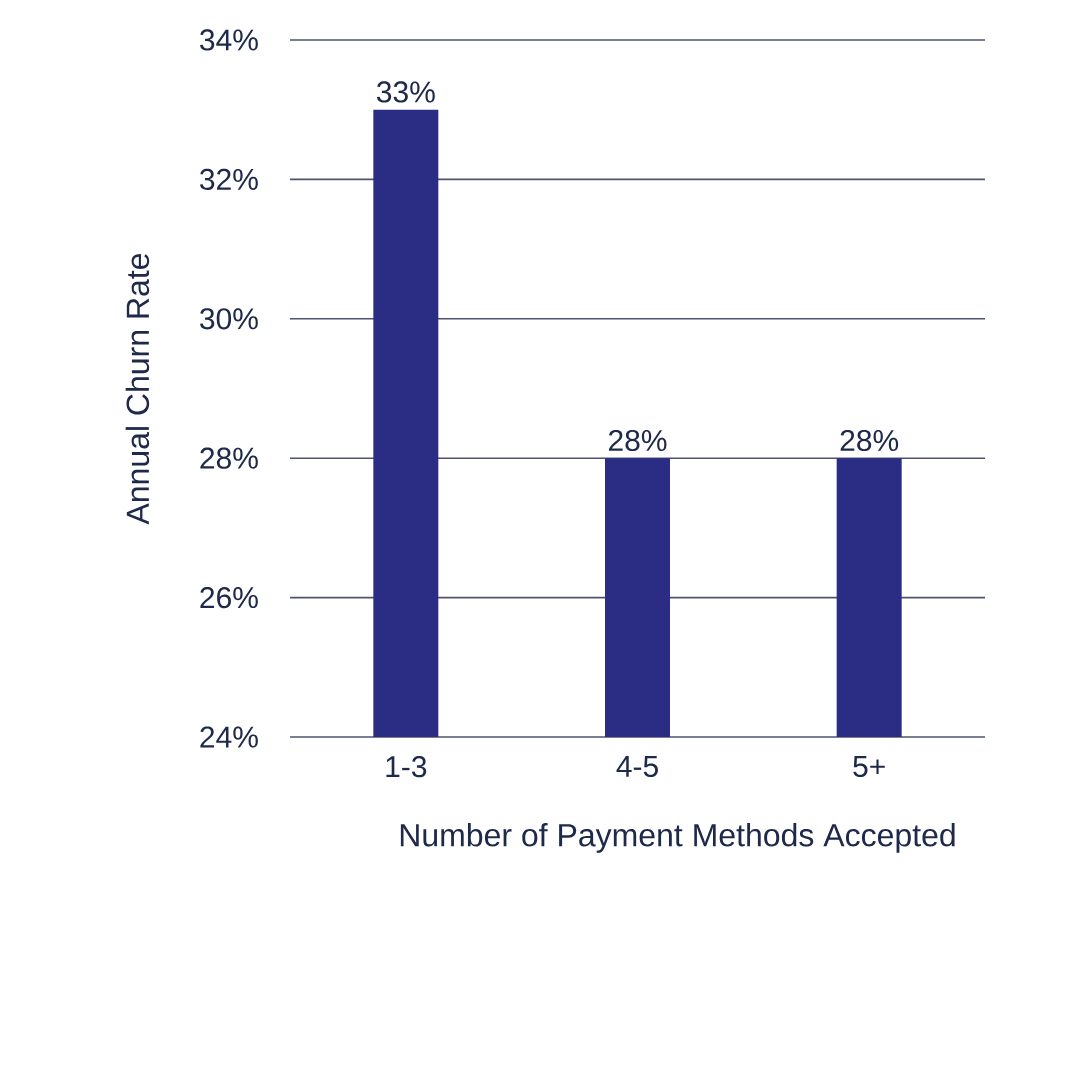  What do you see at coordinates (406, 767) in the screenshot?
I see `x-tick-label: 1-3` at bounding box center [406, 767].